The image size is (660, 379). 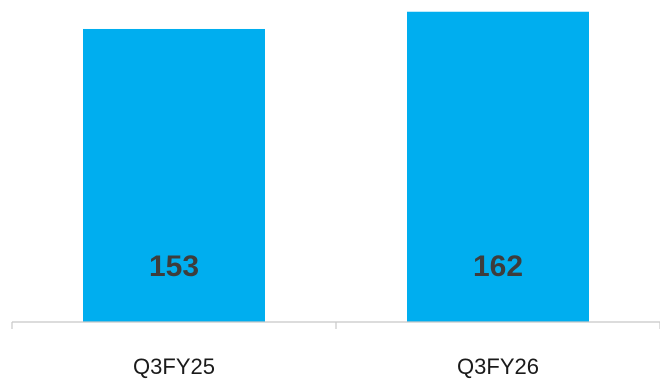 What do you see at coordinates (498, 366) in the screenshot?
I see `x-tick-label-q3fy26: Q3FY26` at bounding box center [498, 366].